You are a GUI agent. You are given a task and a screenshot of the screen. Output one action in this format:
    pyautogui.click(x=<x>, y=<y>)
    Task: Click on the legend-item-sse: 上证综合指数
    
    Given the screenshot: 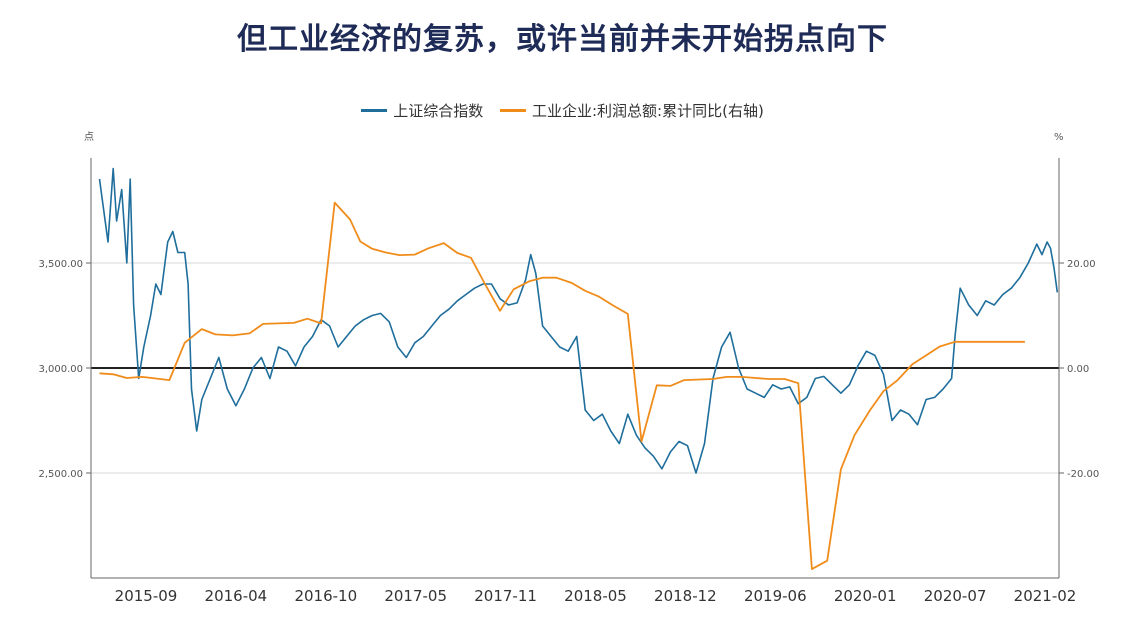 What is the action you would take?
    pyautogui.click(x=422, y=110)
    